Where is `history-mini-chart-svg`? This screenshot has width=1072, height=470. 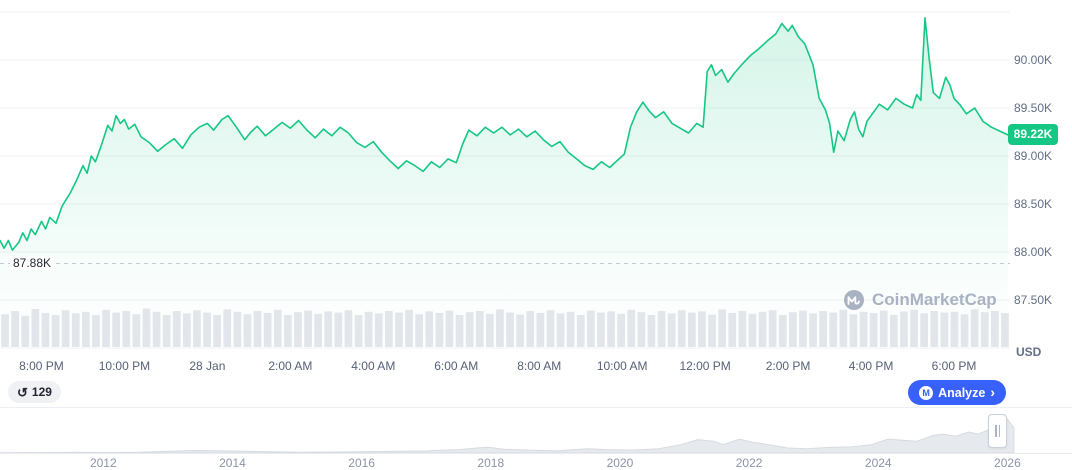
history-mini-chart-svg is located at coordinates (507, 434).